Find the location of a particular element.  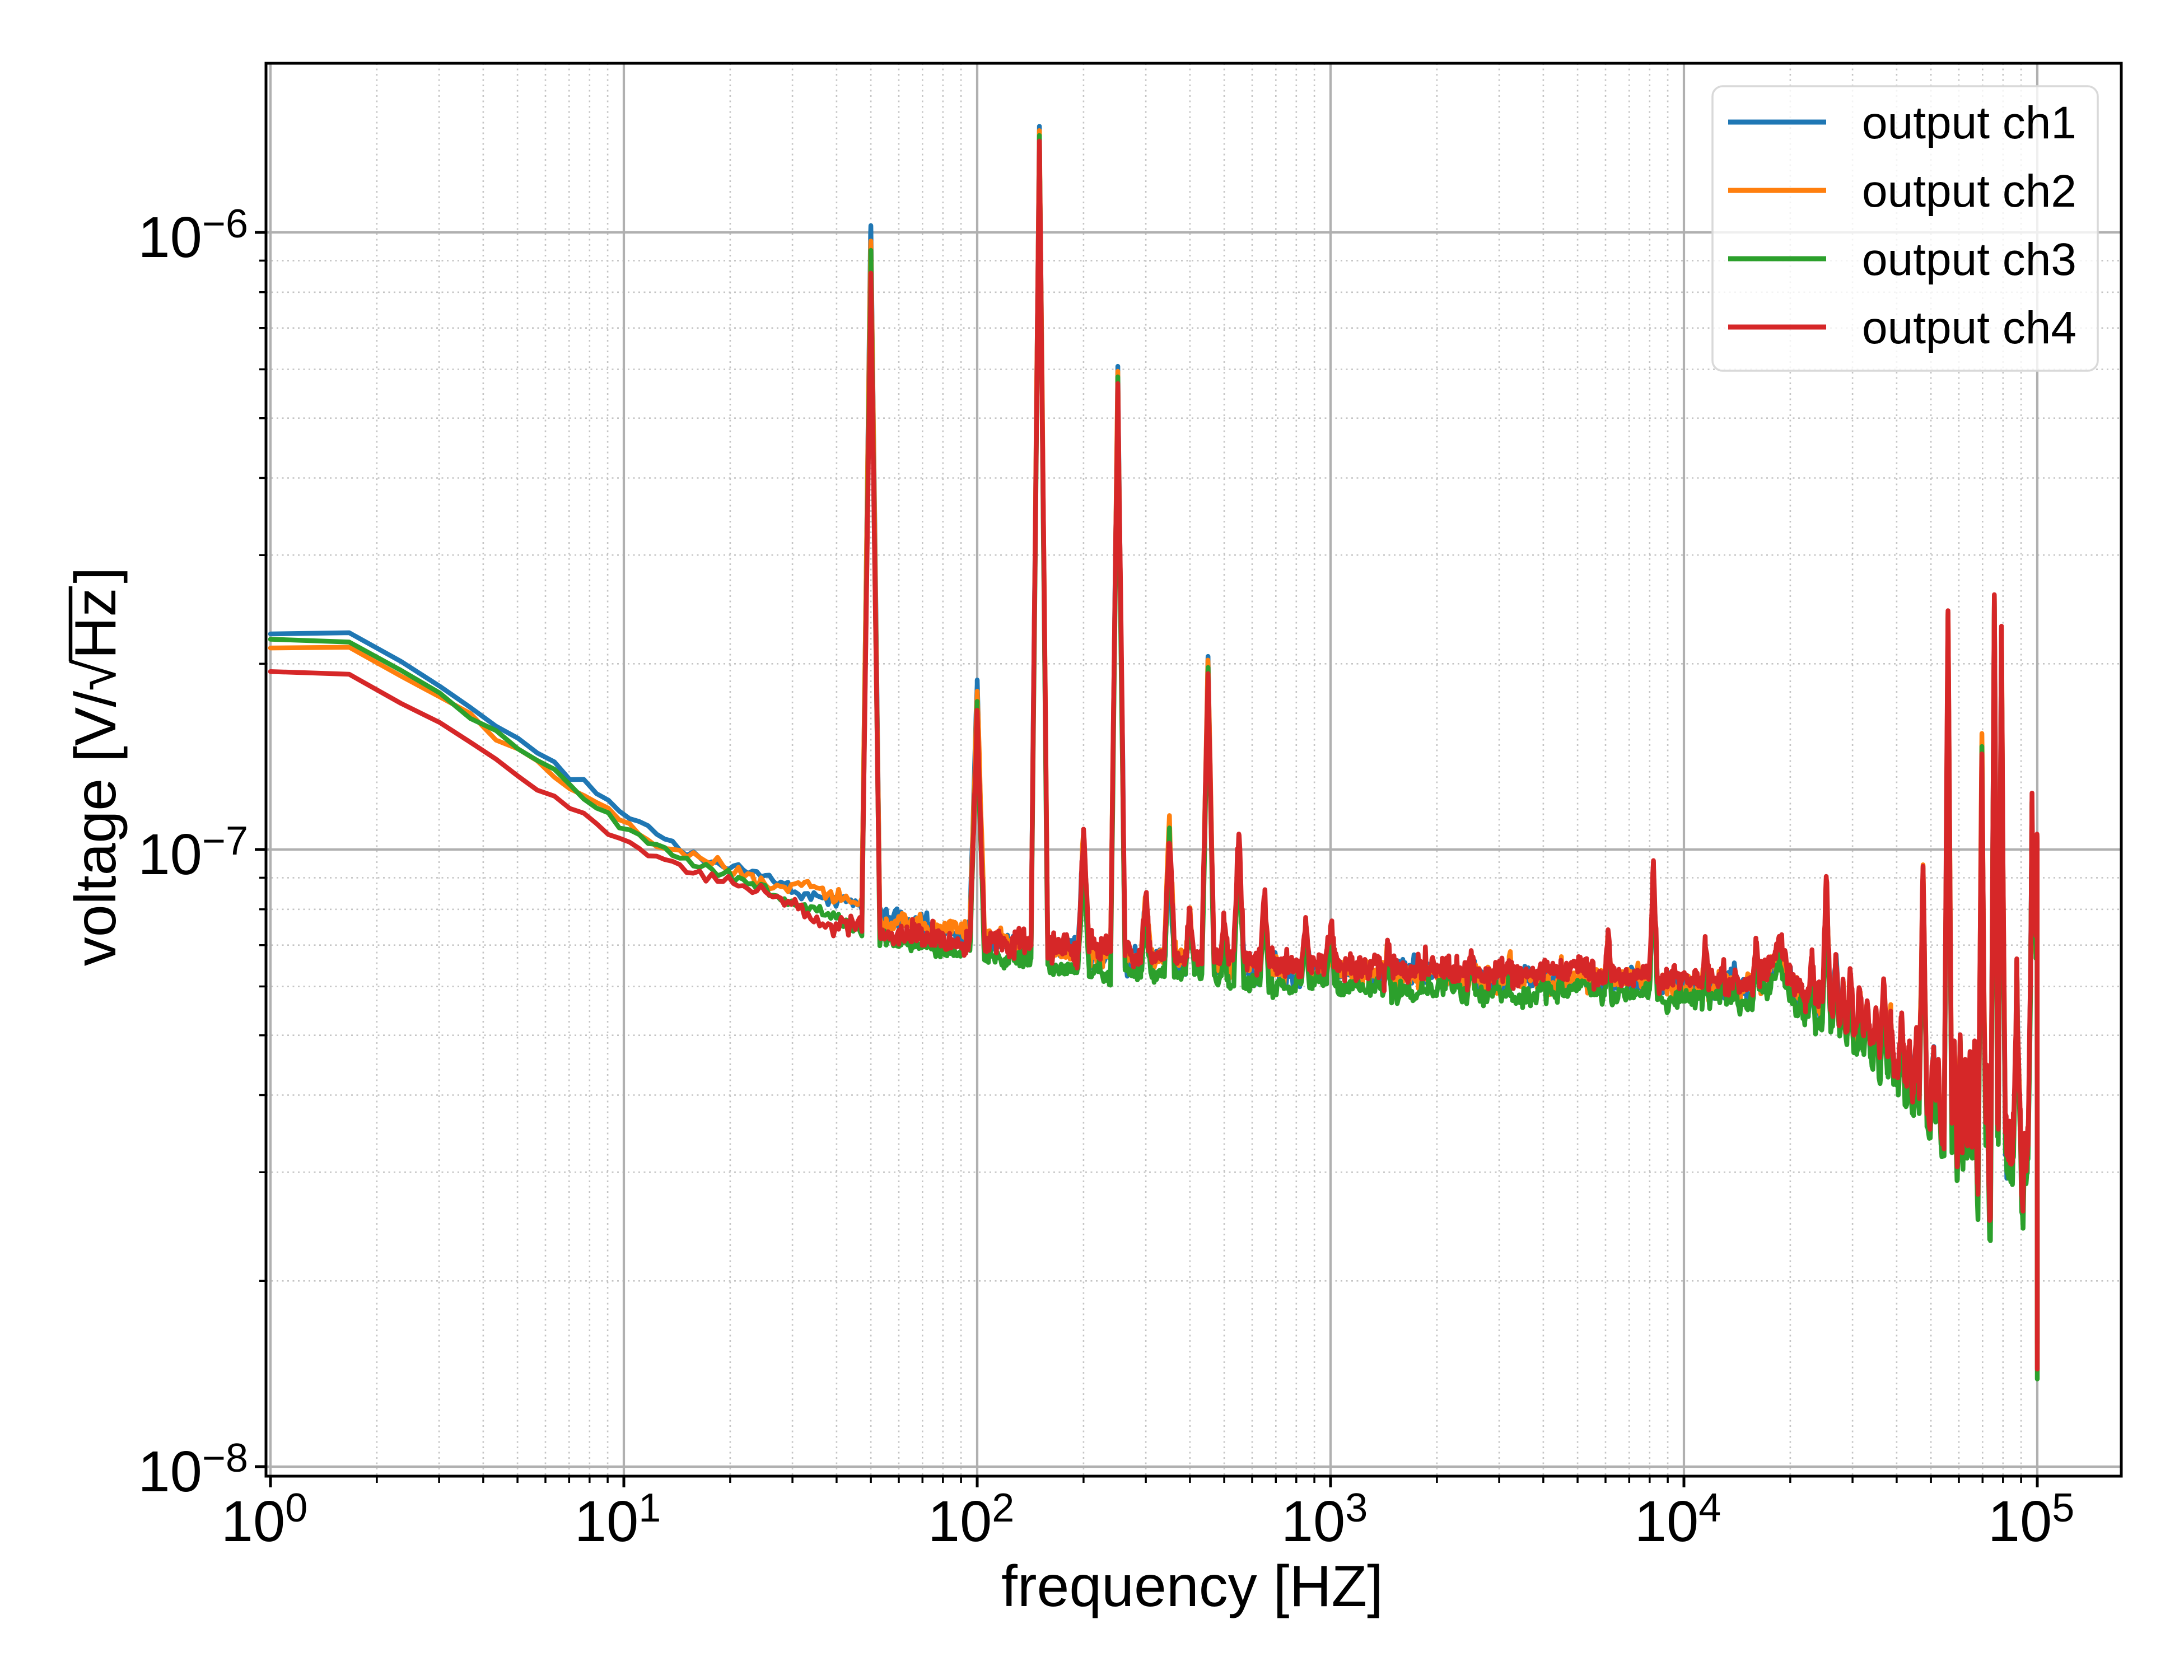

svg-text: output ch4 is located at coordinates (1969, 327).